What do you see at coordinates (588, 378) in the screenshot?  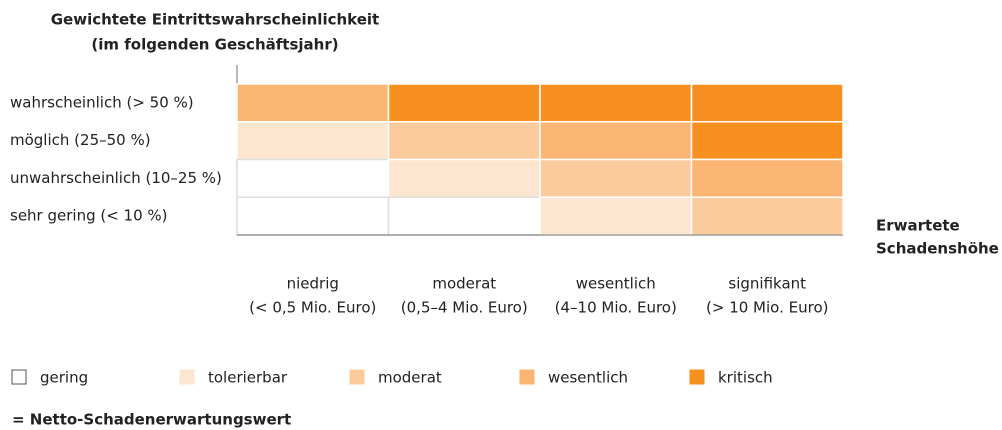 I see `legend-label: wesentlich` at bounding box center [588, 378].